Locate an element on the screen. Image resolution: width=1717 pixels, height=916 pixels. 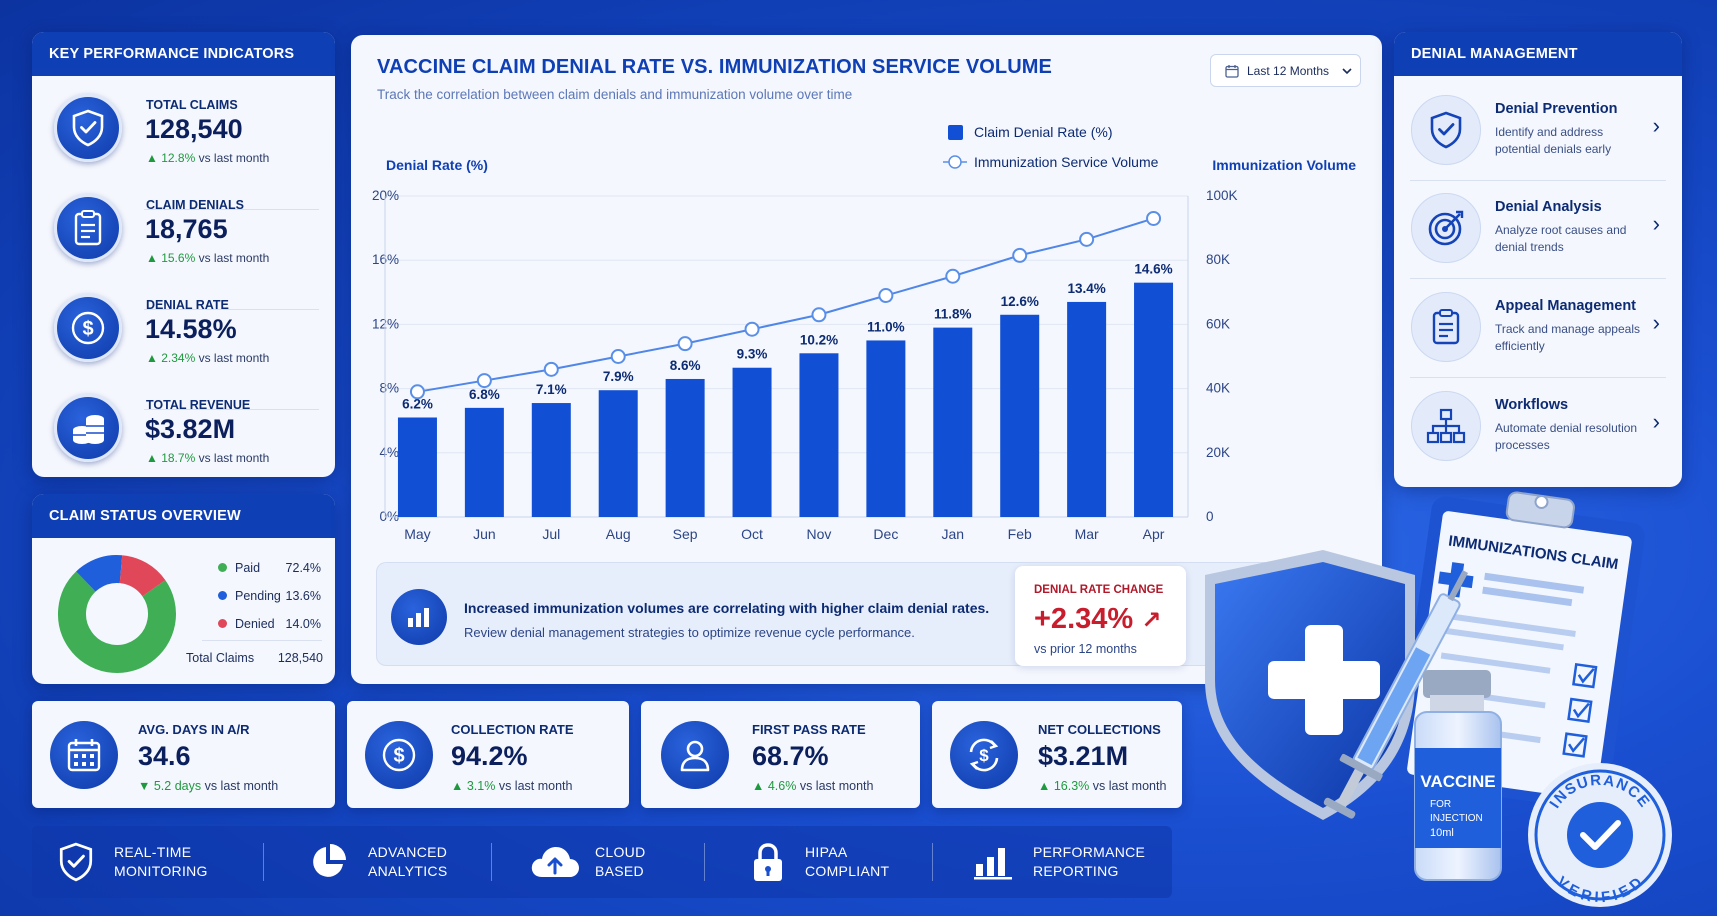
metric-value: 34.6 is located at coordinates (164, 756).